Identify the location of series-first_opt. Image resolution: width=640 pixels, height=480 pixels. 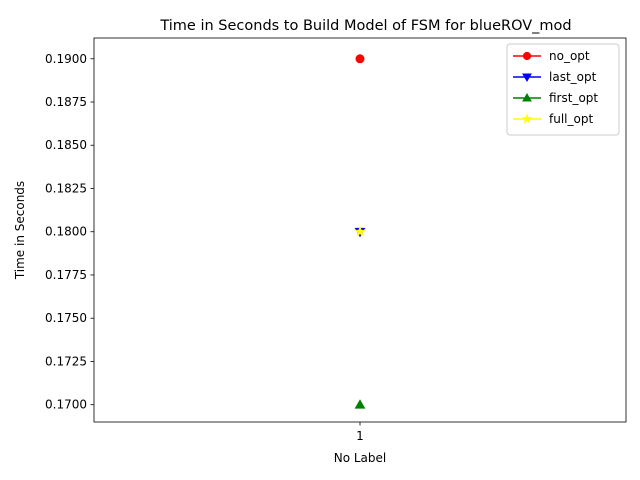
(360, 404).